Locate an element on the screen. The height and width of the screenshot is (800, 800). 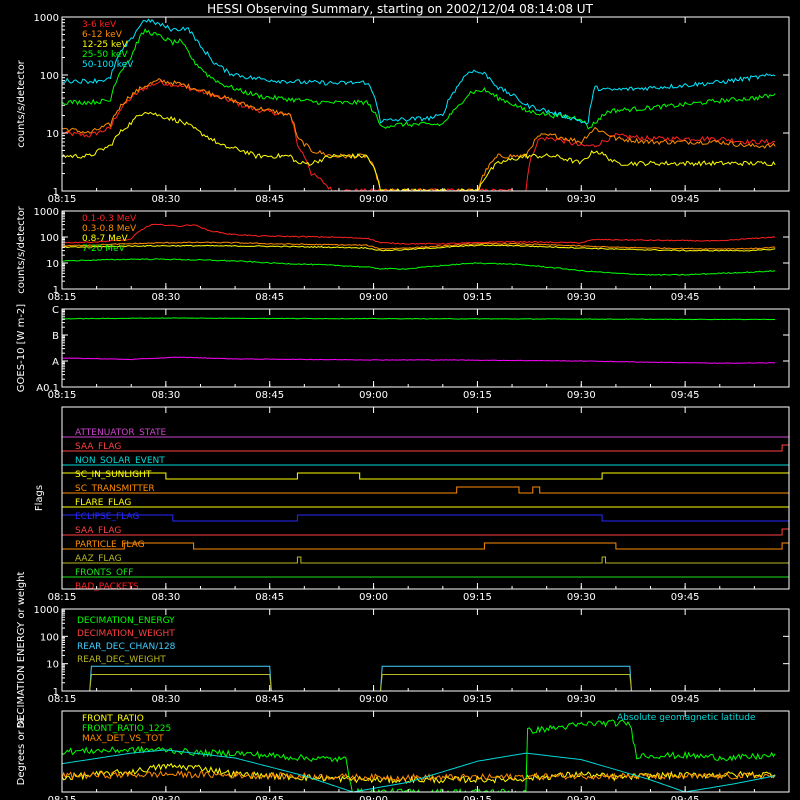
flag-label: AAZ_FLAG is located at coordinates (98, 559).